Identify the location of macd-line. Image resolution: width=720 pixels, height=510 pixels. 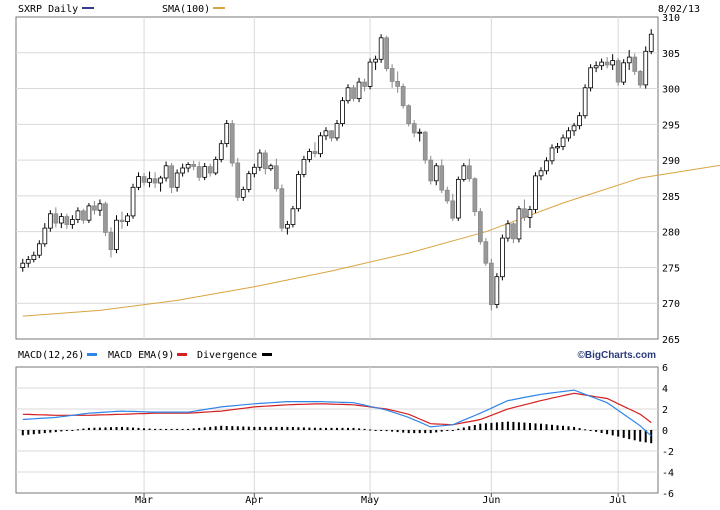
(337, 413).